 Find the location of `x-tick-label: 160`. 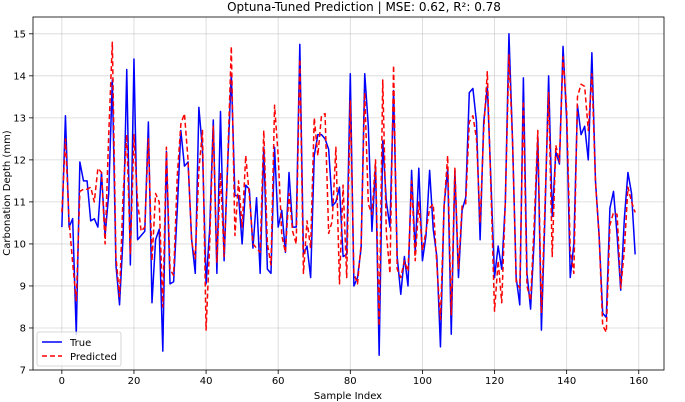

x-tick-label: 160 is located at coordinates (638, 381).